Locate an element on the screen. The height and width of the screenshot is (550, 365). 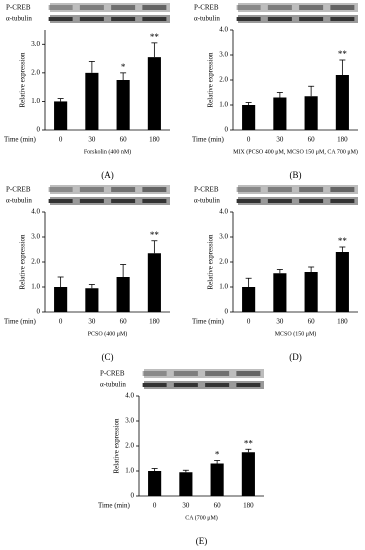
x-axis-label: PCSO (400 μM) is located at coordinates (108, 333).